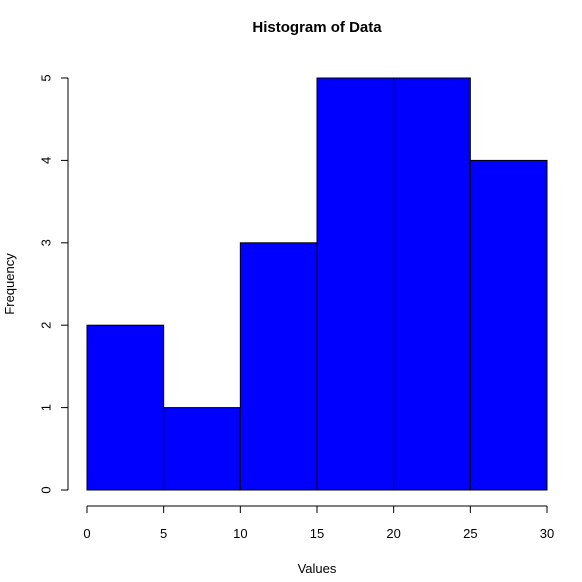  I want to click on x-tick-label: 25, so click(470, 533).